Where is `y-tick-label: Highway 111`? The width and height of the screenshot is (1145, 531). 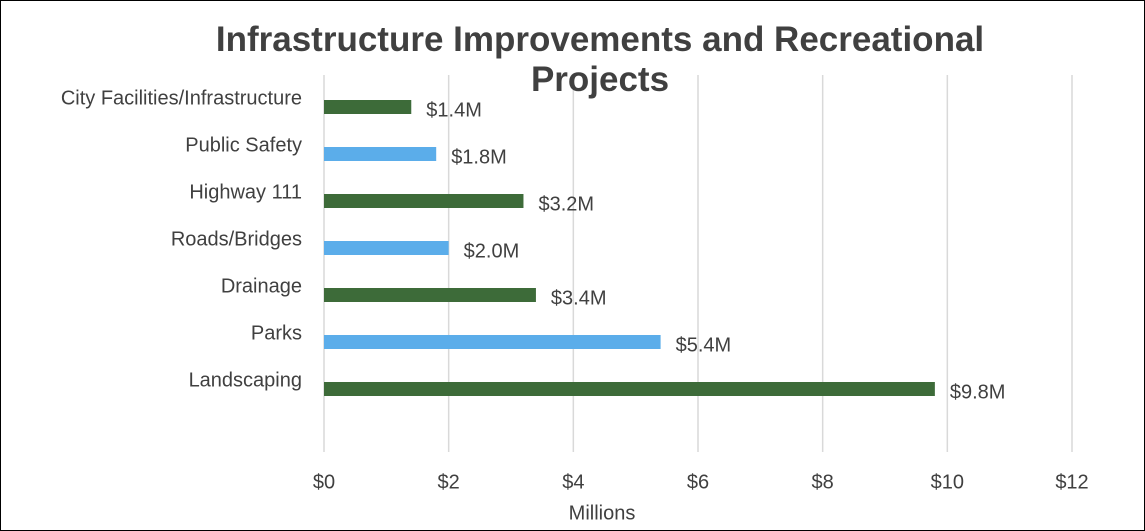
y-tick-label: Highway 111 is located at coordinates (245, 192).